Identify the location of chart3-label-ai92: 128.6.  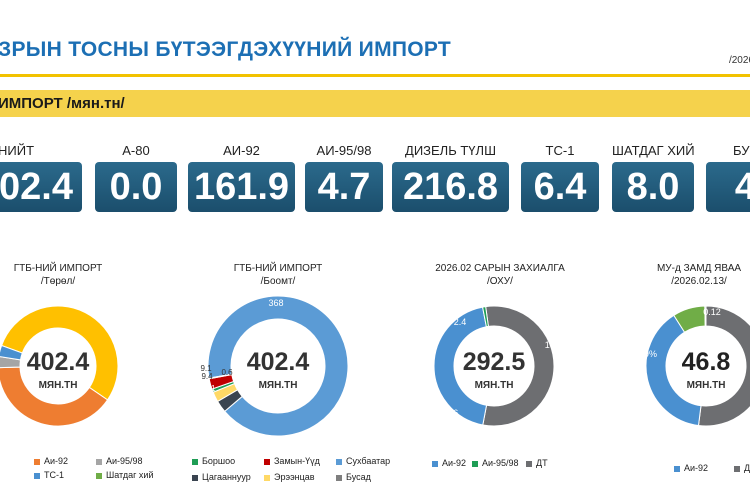
(447, 413).